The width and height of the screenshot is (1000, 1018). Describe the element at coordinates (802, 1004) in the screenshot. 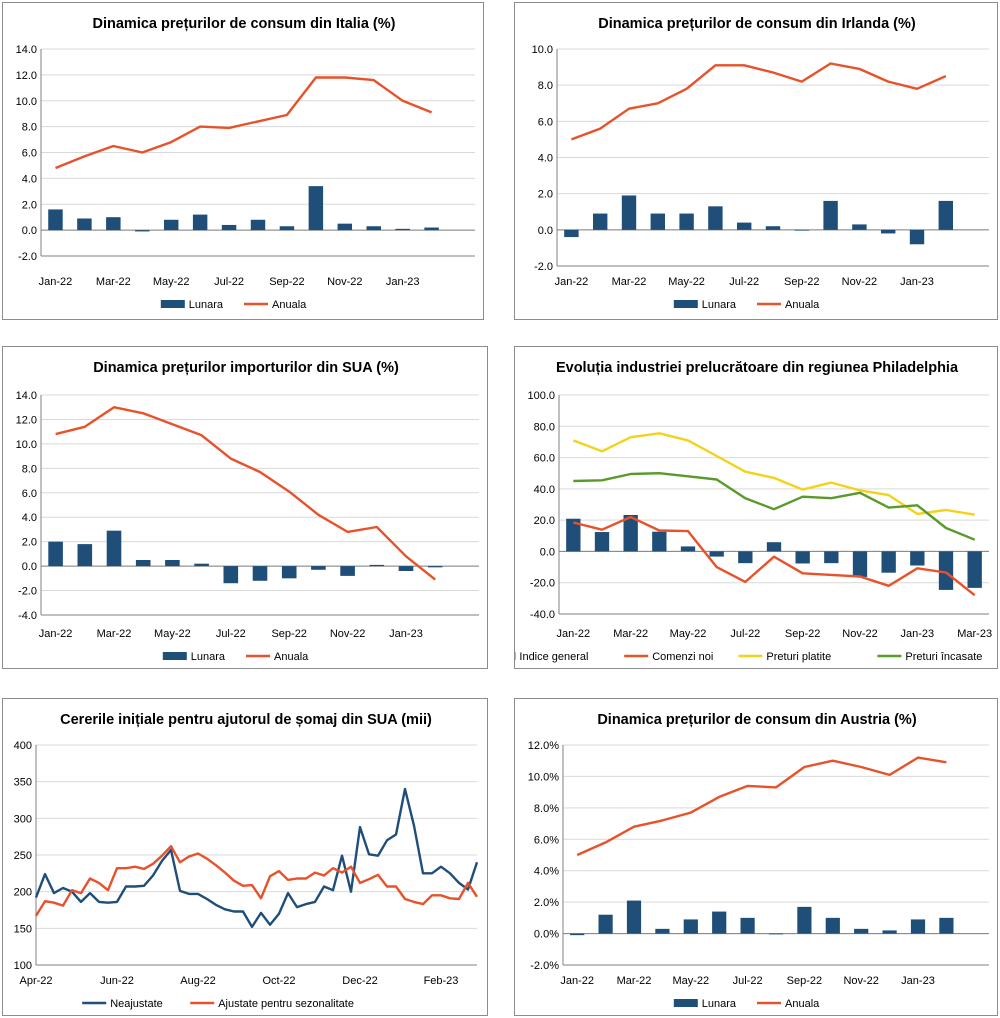

I see `legend-label: Anuala` at that location.